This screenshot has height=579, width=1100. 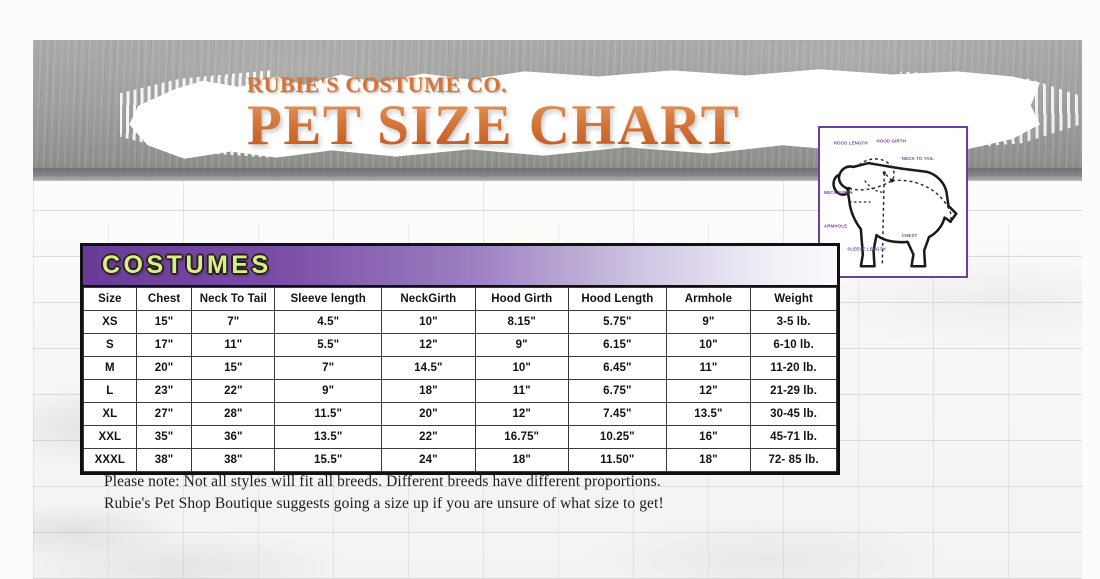 What do you see at coordinates (110, 460) in the screenshot?
I see `cell-size: XXXL` at bounding box center [110, 460].